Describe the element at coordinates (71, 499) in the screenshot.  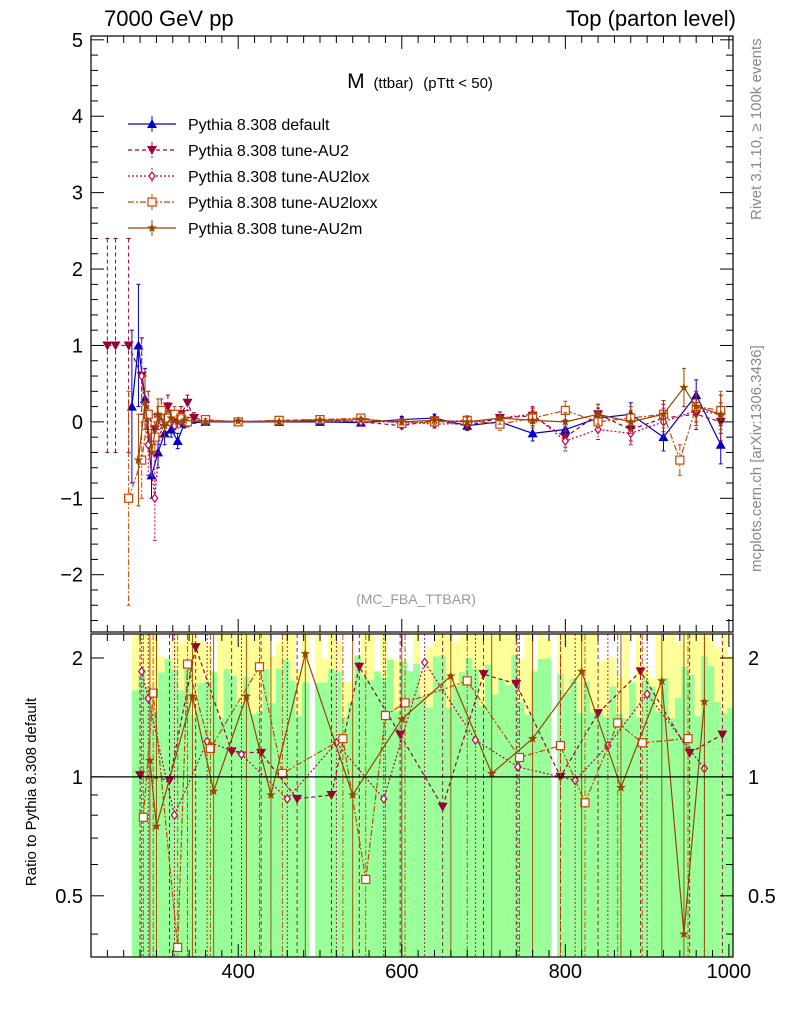
I see `y-tick-label: −1` at that location.